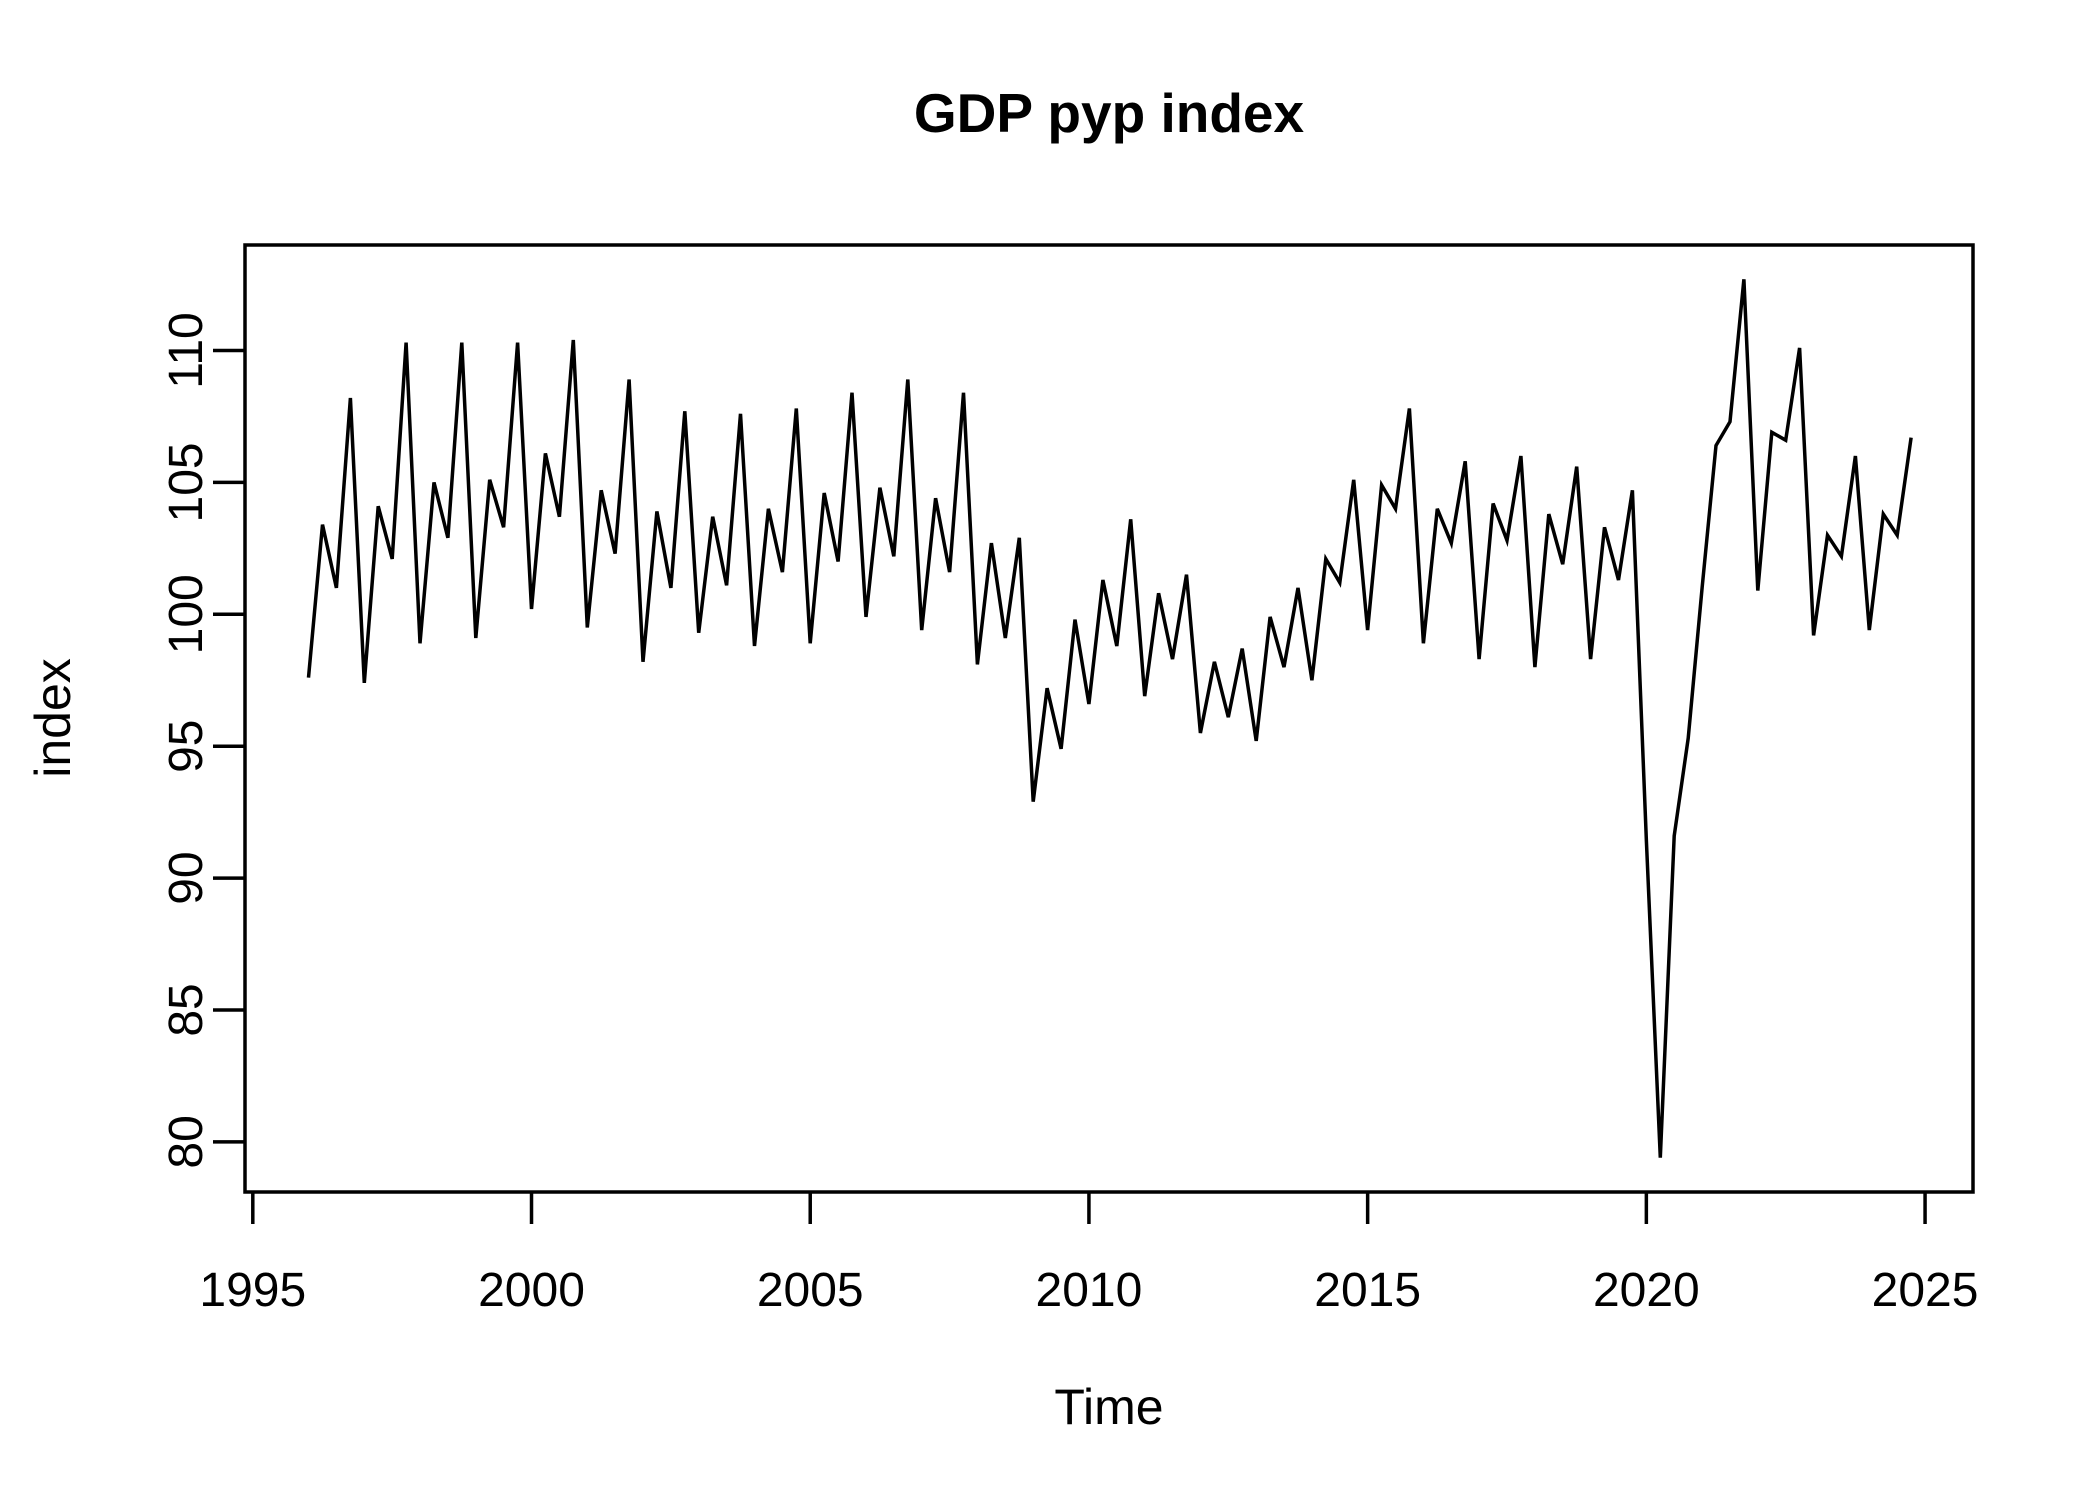  I want to click on x-tick-label: 1995, so click(252, 1290).